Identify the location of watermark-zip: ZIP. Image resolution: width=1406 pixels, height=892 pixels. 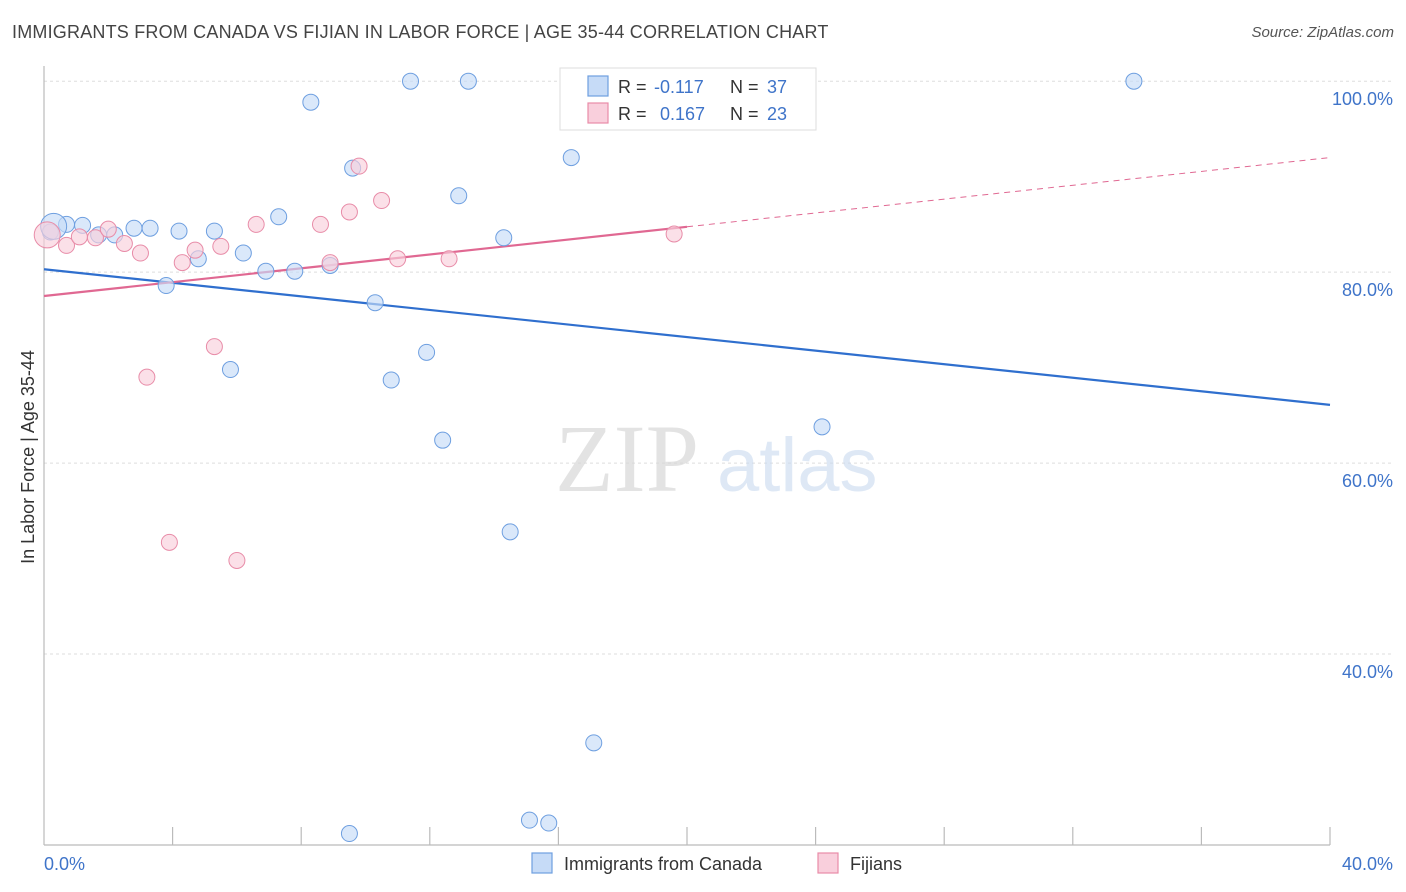
(627, 458).